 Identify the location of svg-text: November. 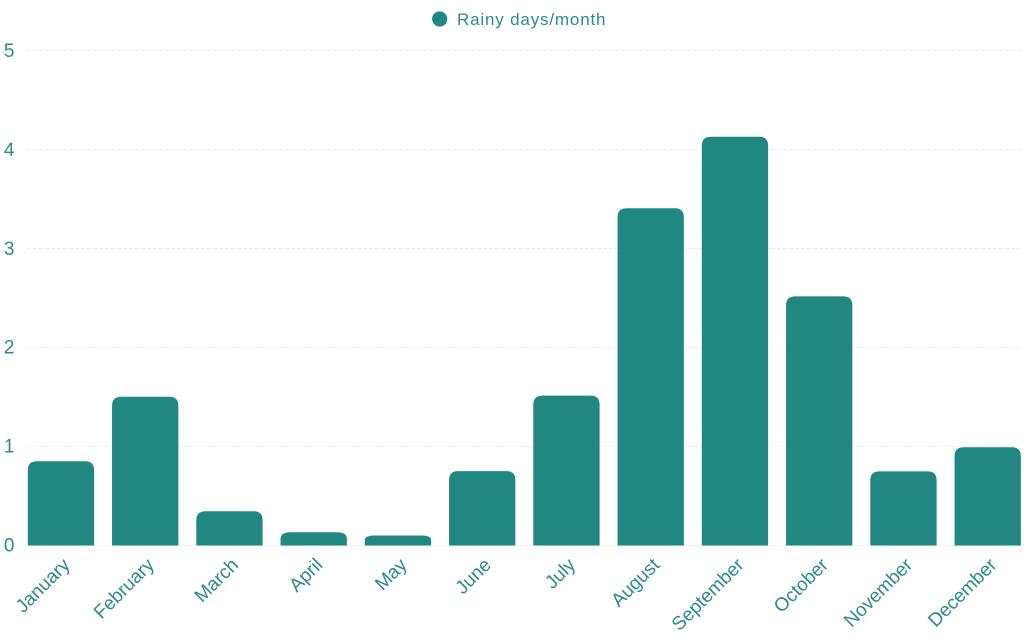
(878, 592).